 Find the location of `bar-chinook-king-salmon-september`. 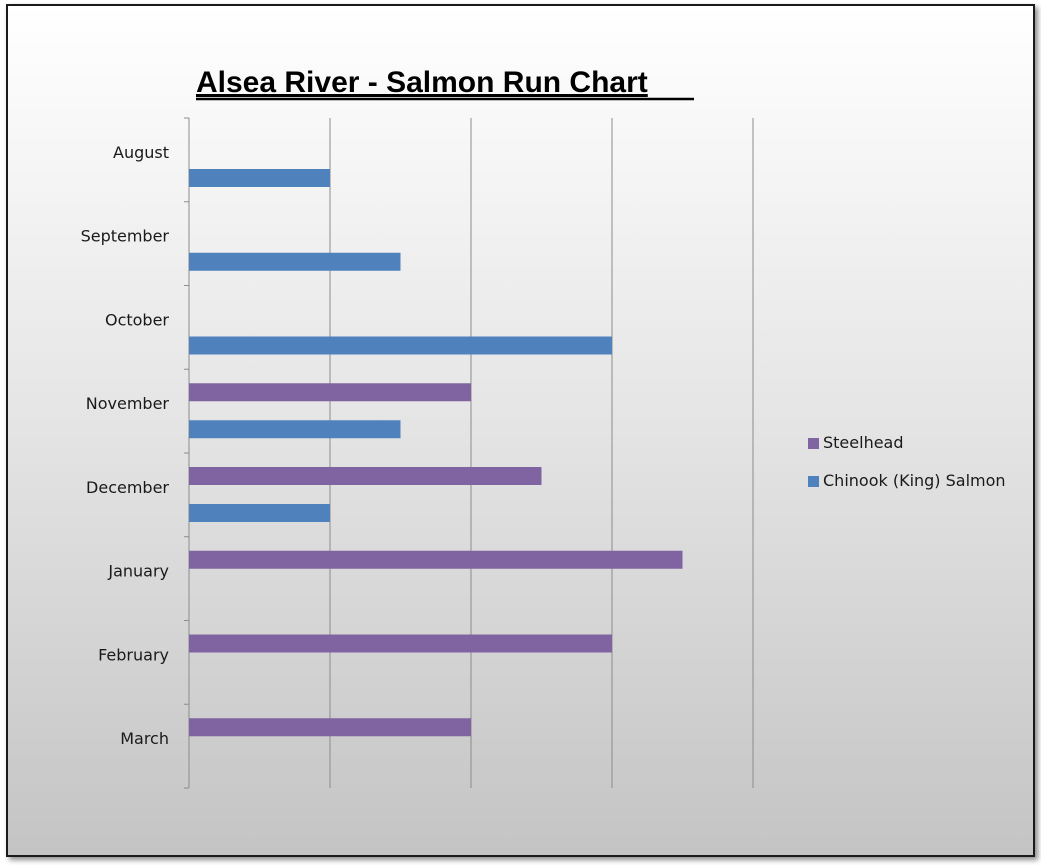

bar-chinook-king-salmon-september is located at coordinates (295, 261).